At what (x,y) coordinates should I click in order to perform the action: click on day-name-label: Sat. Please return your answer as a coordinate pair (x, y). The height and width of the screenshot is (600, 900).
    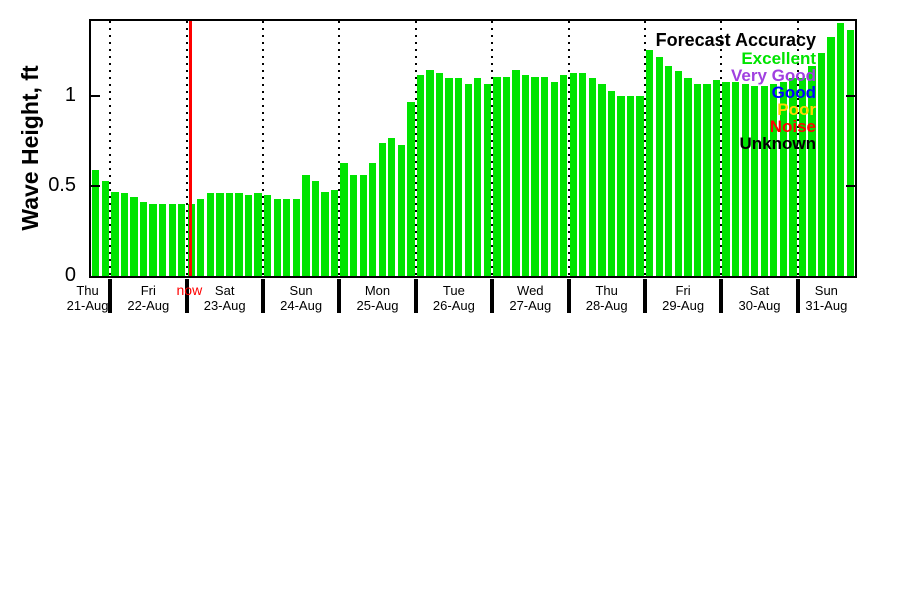
    Looking at the image, I should click on (759, 290).